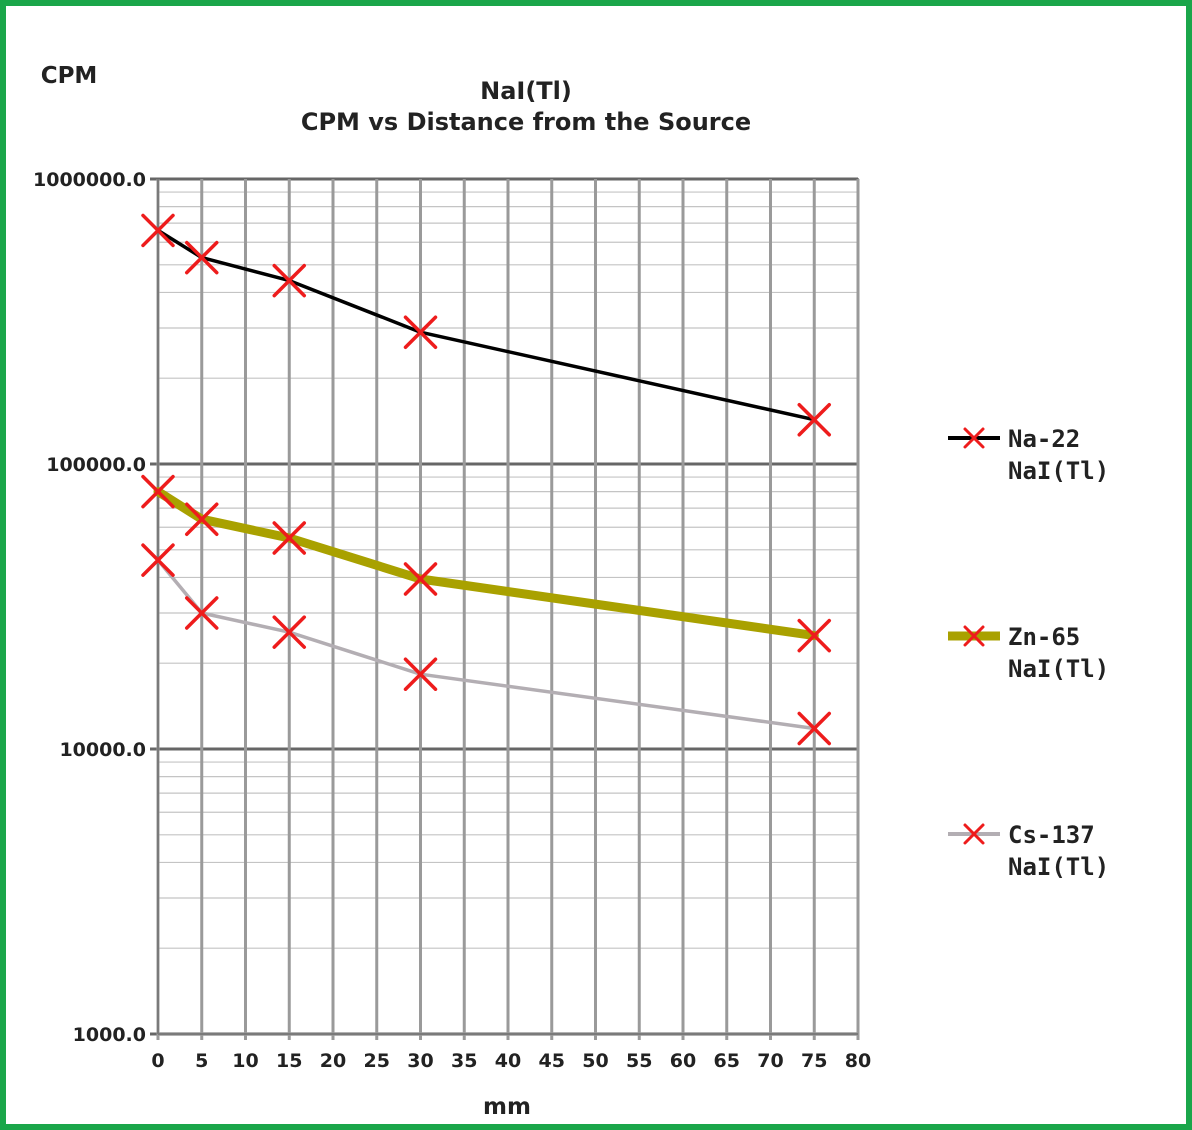 This screenshot has height=1130, width=1192. What do you see at coordinates (89, 607) in the screenshot?
I see `y-tick-labels: 1000.0 10000.0 100000.0 1000000.0` at bounding box center [89, 607].